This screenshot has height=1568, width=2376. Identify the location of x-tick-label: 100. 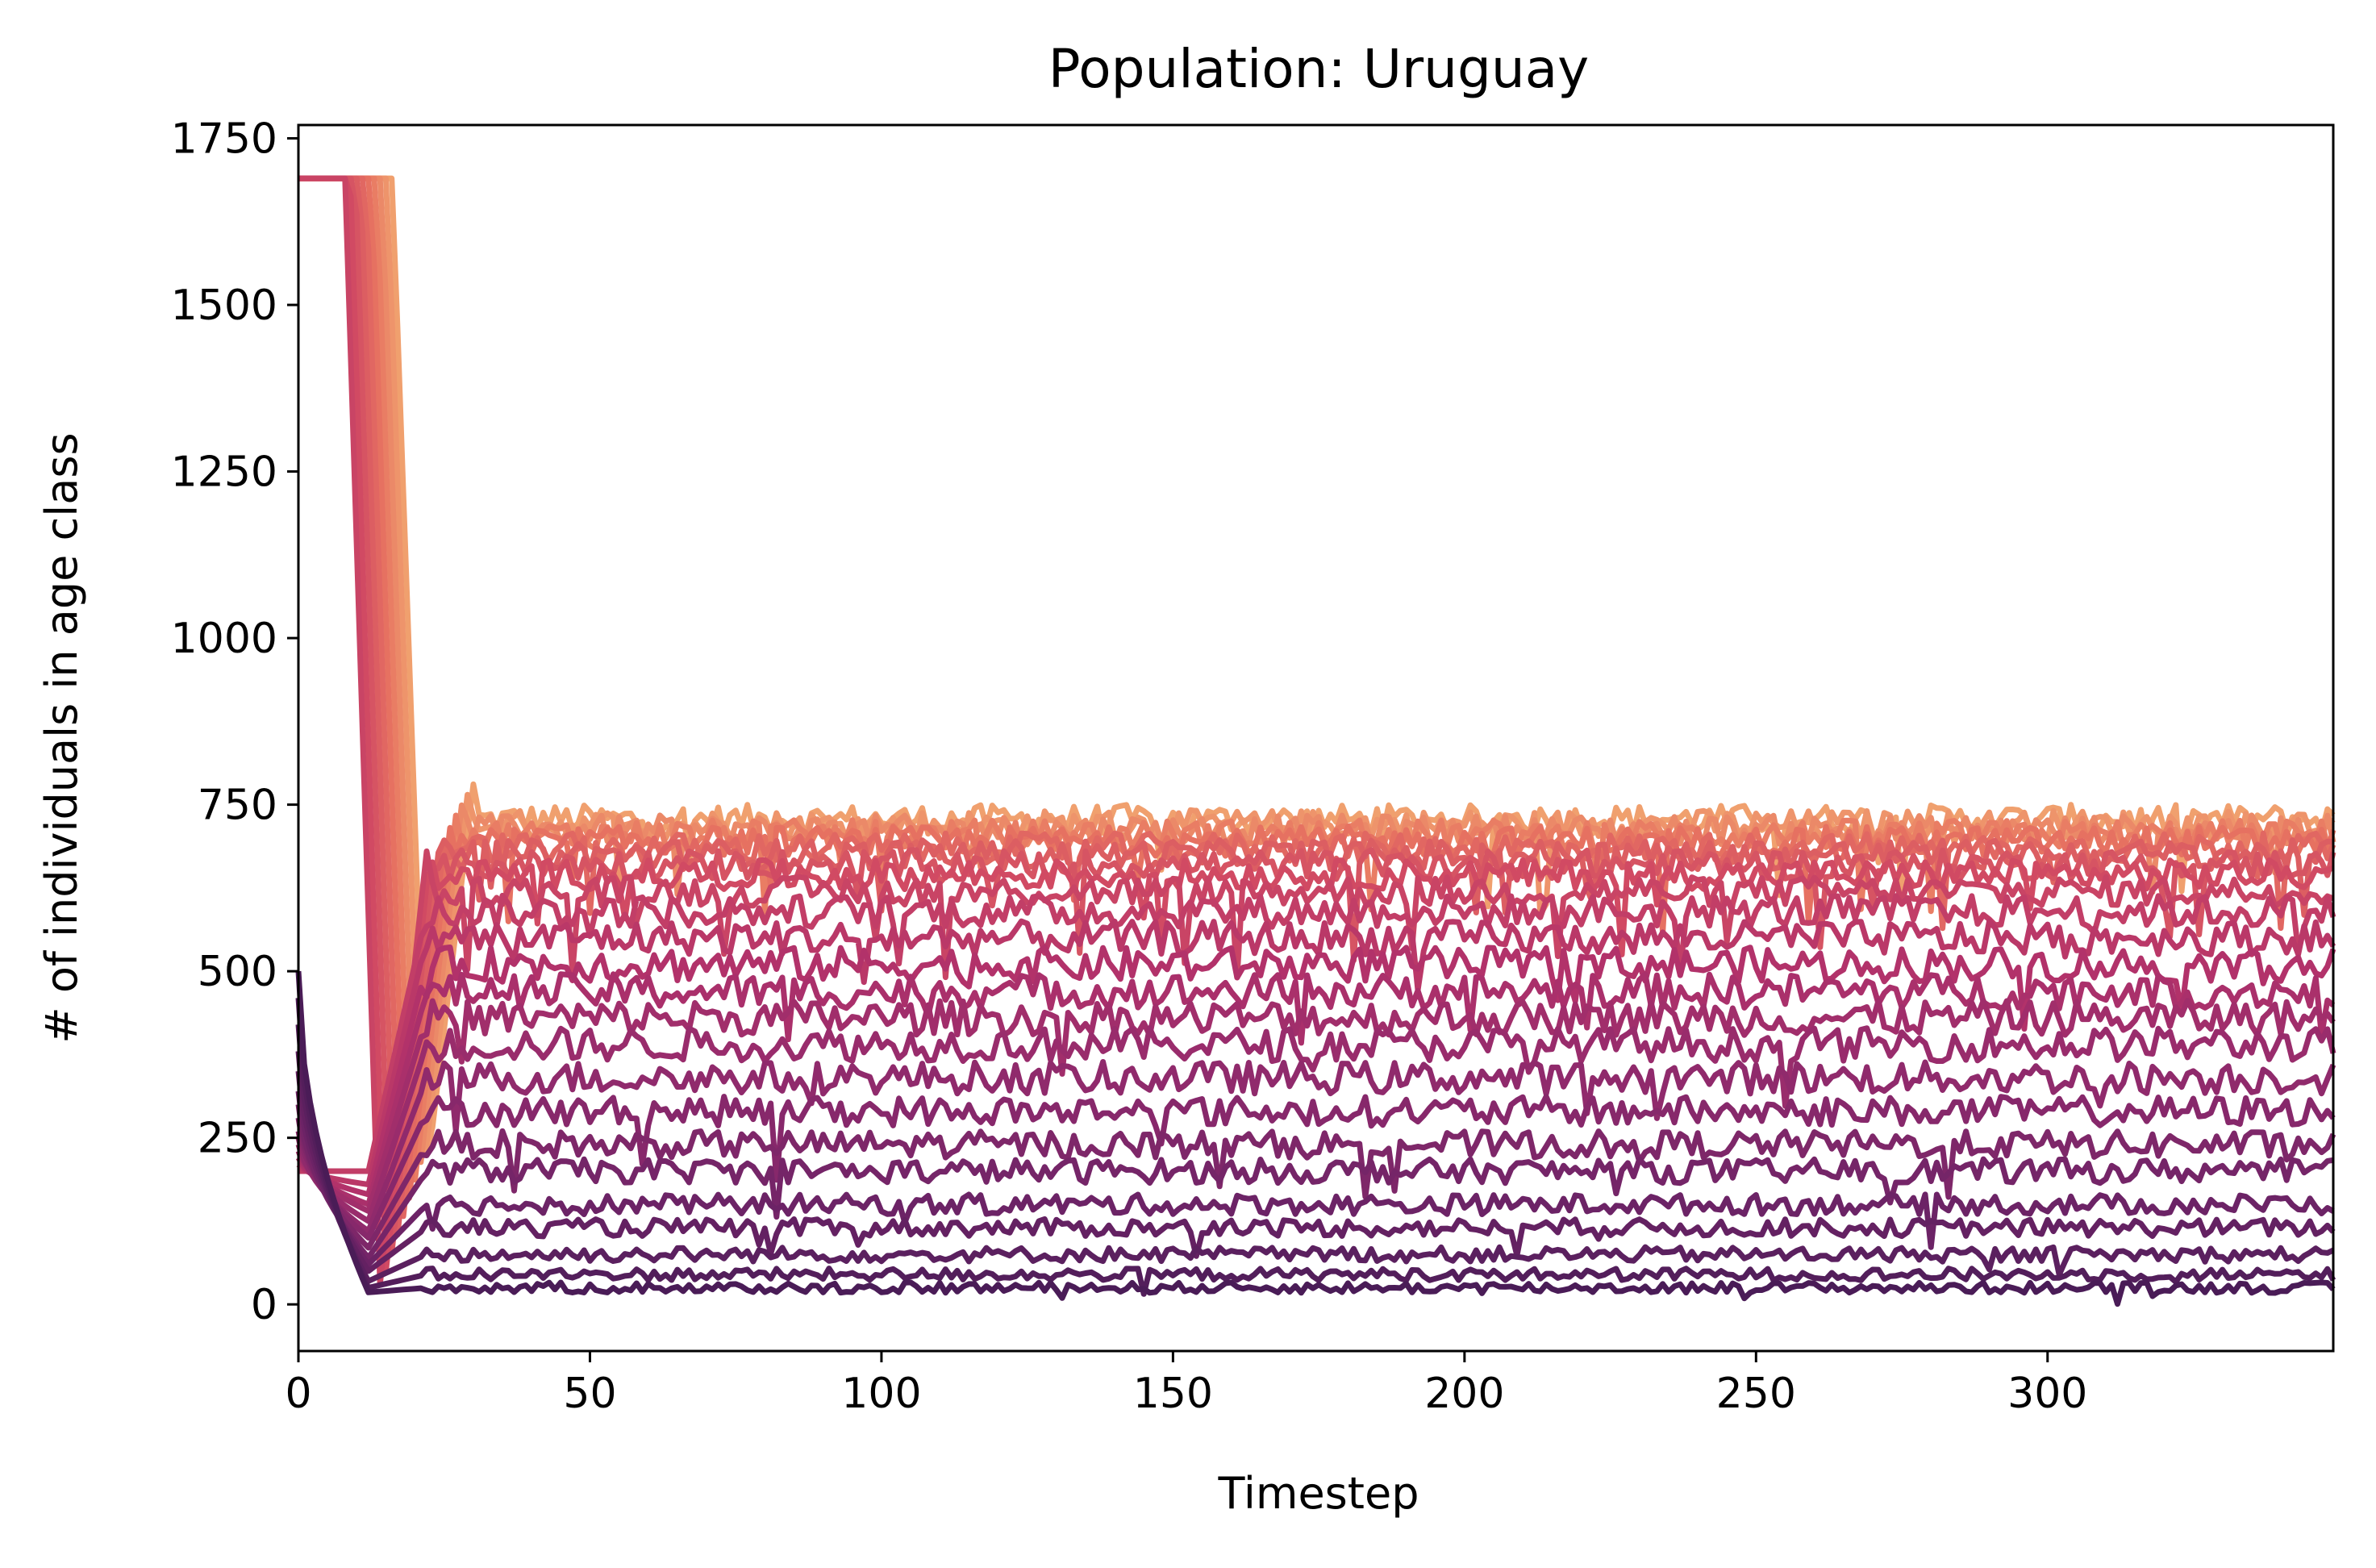
(881, 1394).